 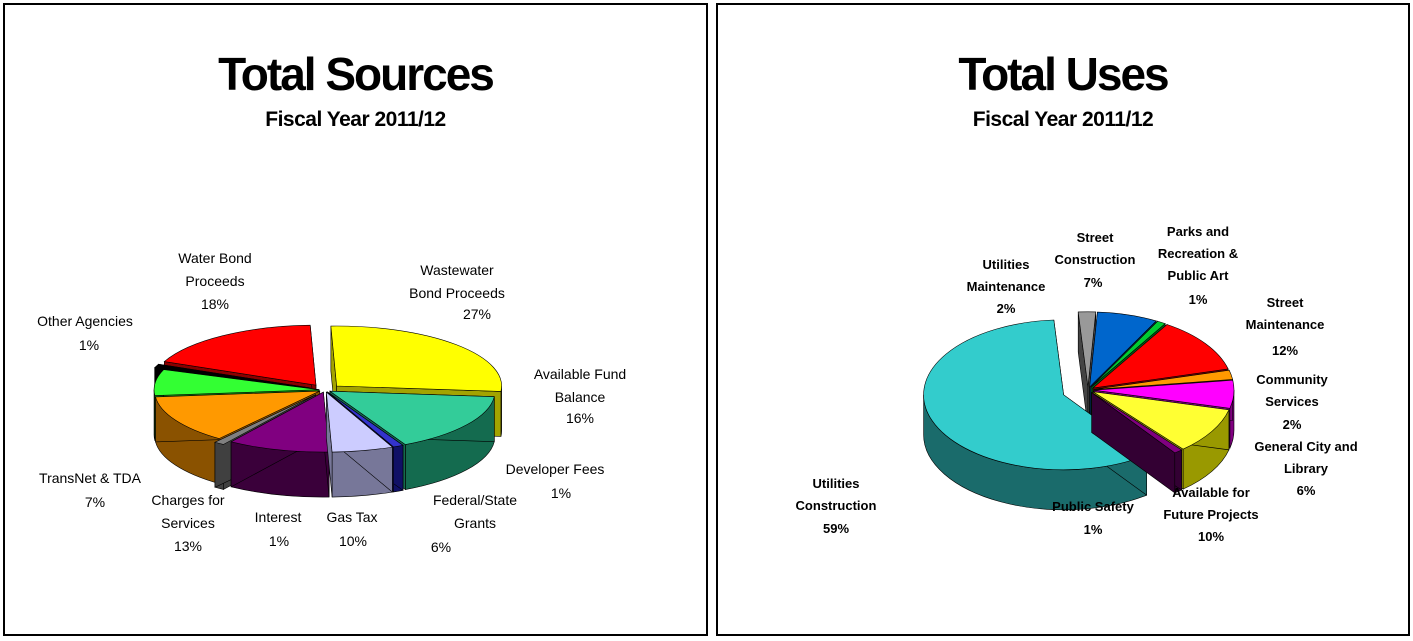 I want to click on slice-percent-street-construction: 7%, so click(x=1093, y=282).